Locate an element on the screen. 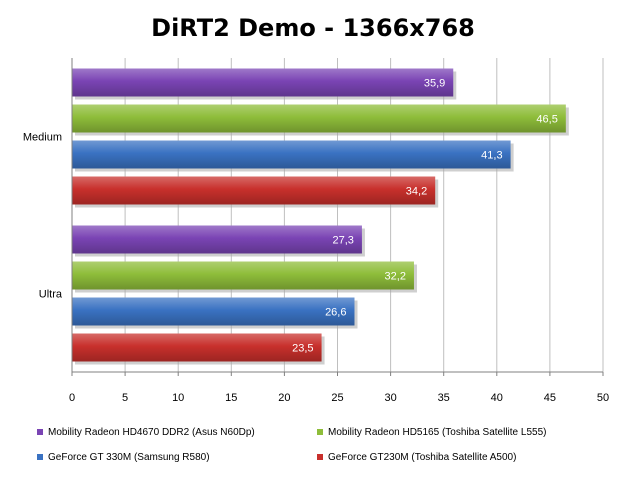 This screenshot has height=480, width=627. data-label: 34,2 is located at coordinates (416, 192).